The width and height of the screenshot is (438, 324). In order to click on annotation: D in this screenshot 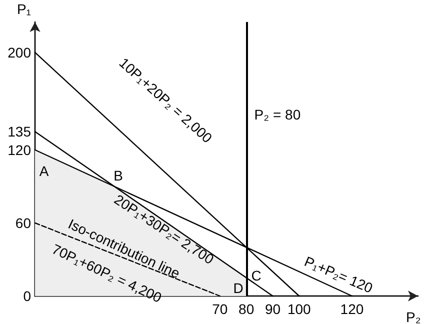, I will do `click(238, 288)`.